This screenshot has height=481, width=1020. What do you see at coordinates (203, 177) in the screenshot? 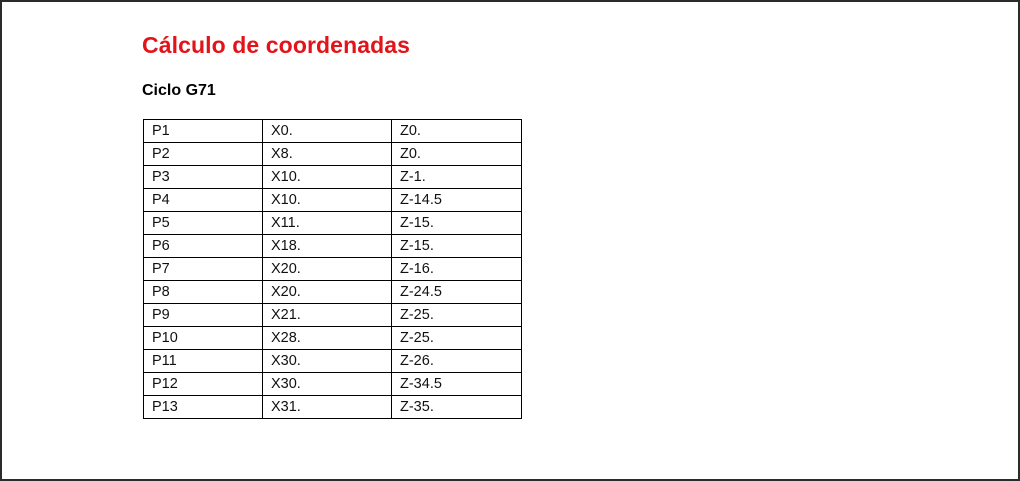
I see `point-cell: P3` at bounding box center [203, 177].